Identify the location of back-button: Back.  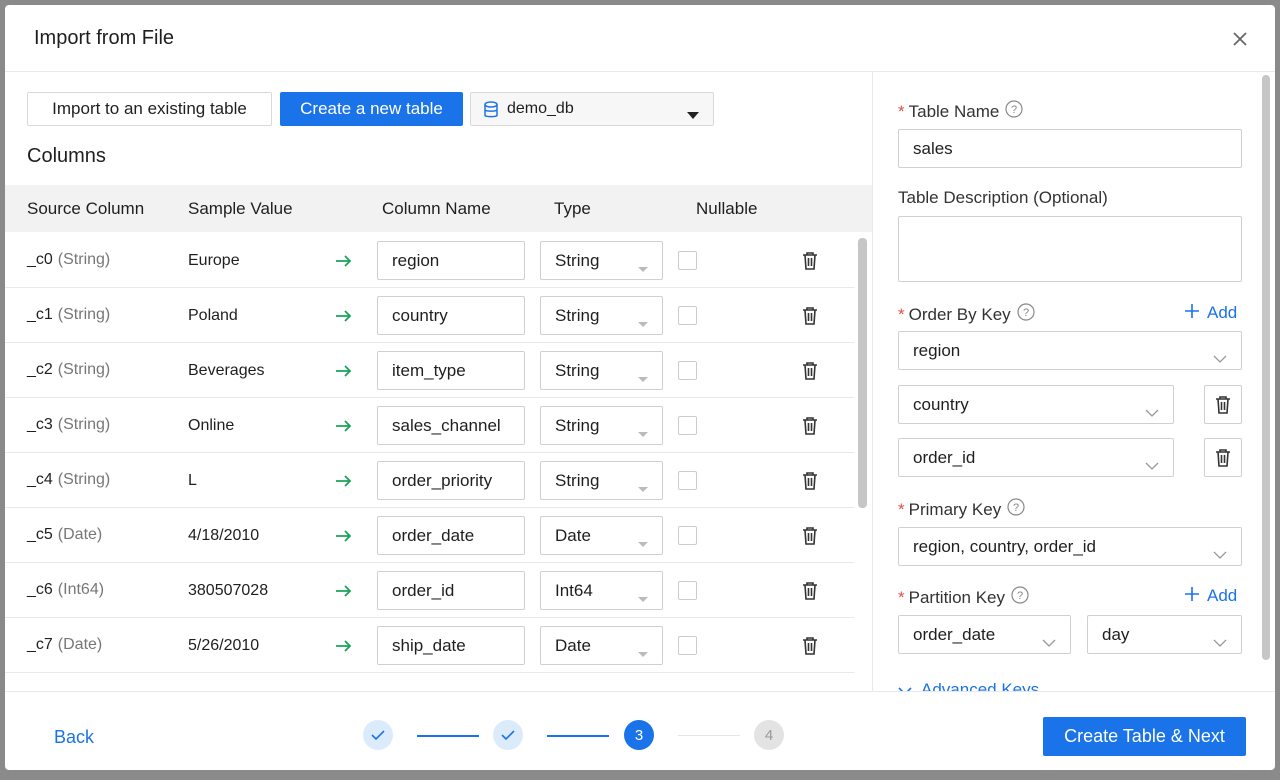
(74, 737).